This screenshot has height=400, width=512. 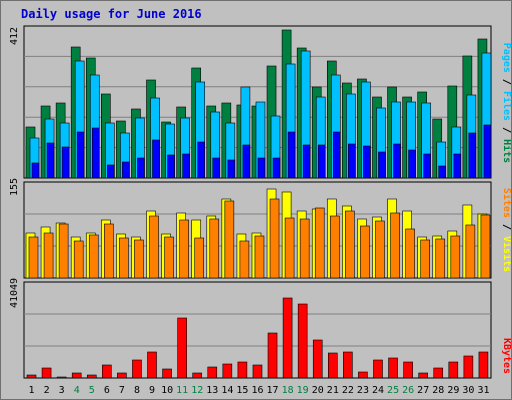 I want to click on day-label-20: 20, so click(x=318, y=390).